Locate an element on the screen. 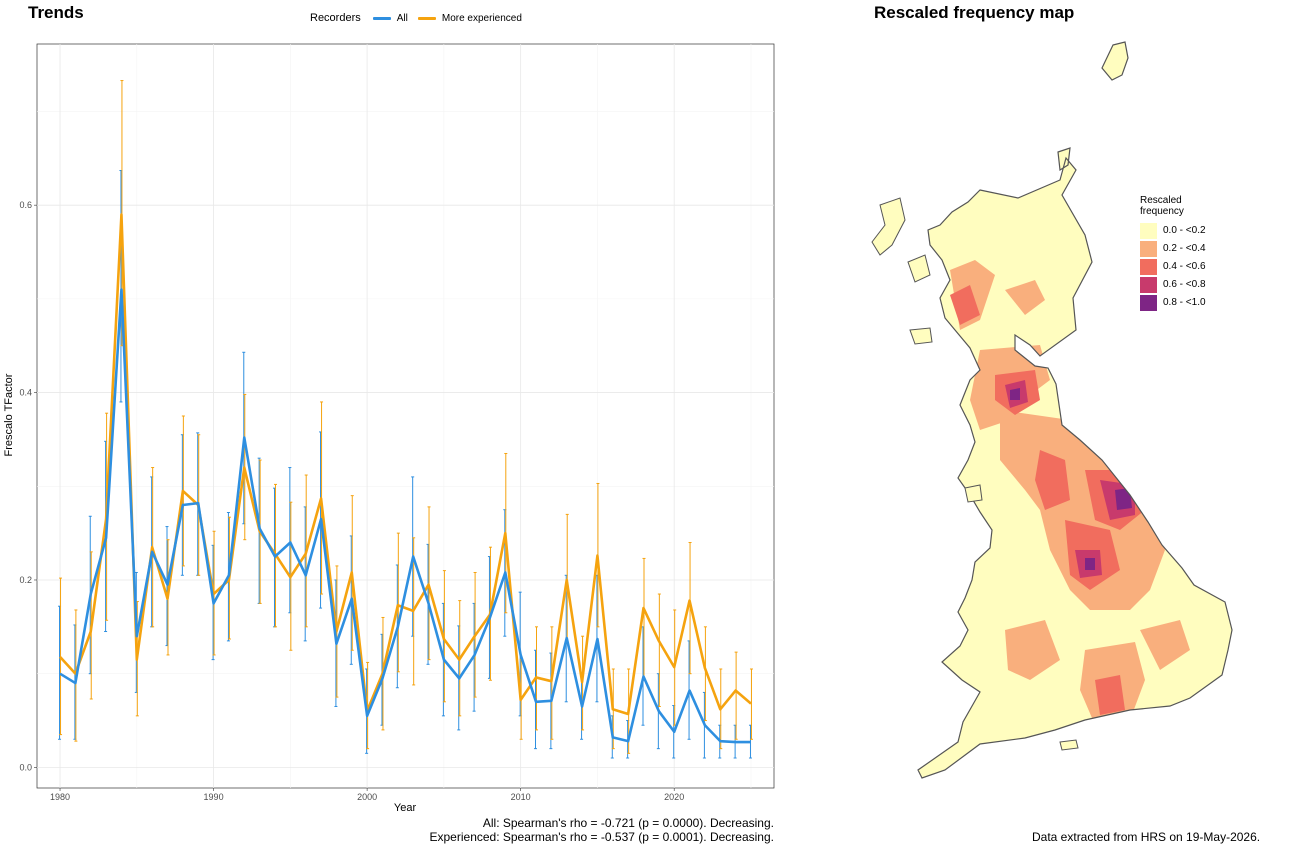 The height and width of the screenshot is (850, 1300). legend-label-all: All is located at coordinates (402, 18).